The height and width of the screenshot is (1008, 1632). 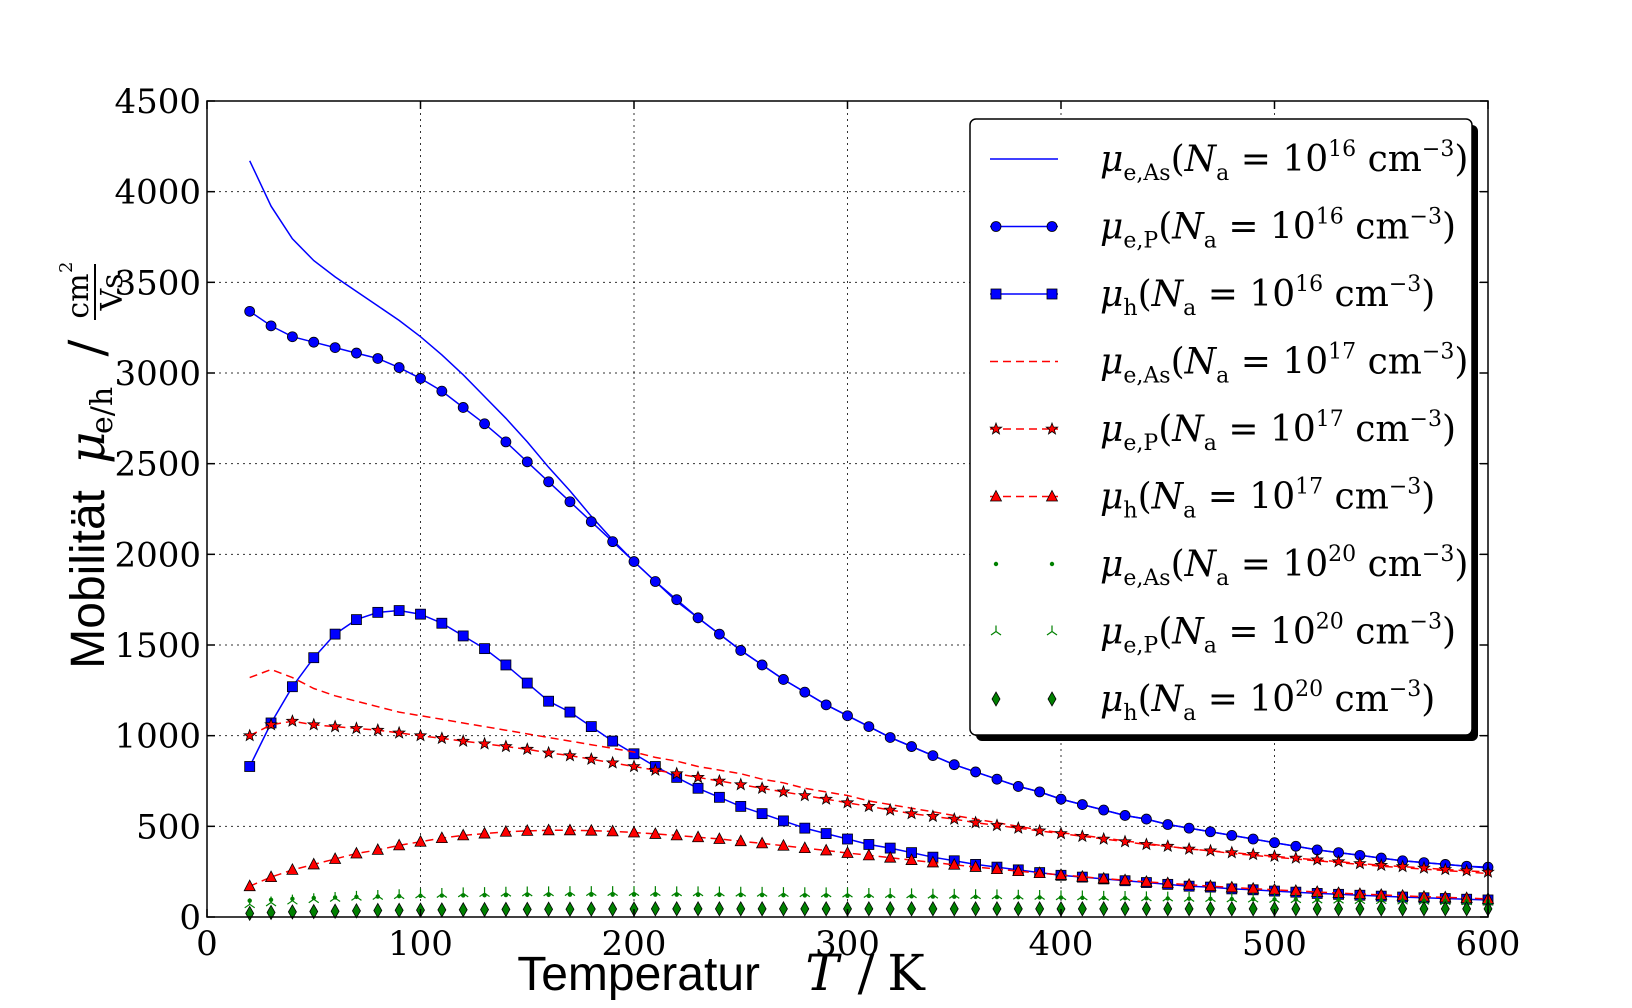 What do you see at coordinates (66, 267) in the screenshot?
I see `y-axis-unit-numerator-exponent: 2` at bounding box center [66, 267].